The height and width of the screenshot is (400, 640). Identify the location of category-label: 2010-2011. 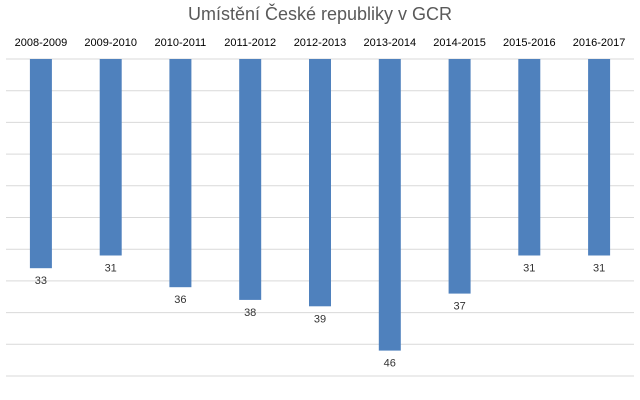
(181, 43).